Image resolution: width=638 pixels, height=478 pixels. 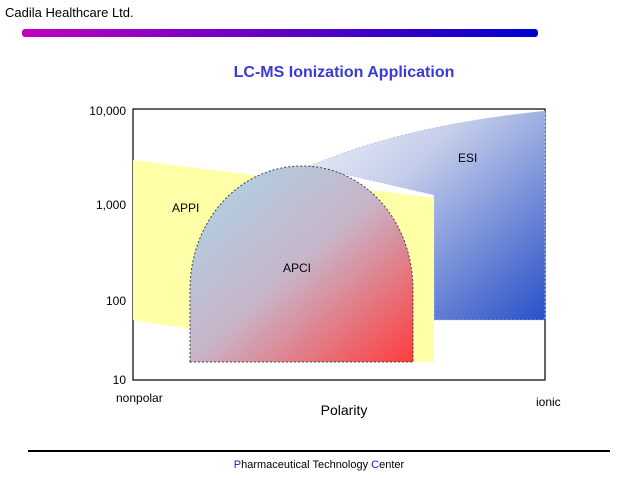 I want to click on apci-label: APCI, so click(x=297, y=268).